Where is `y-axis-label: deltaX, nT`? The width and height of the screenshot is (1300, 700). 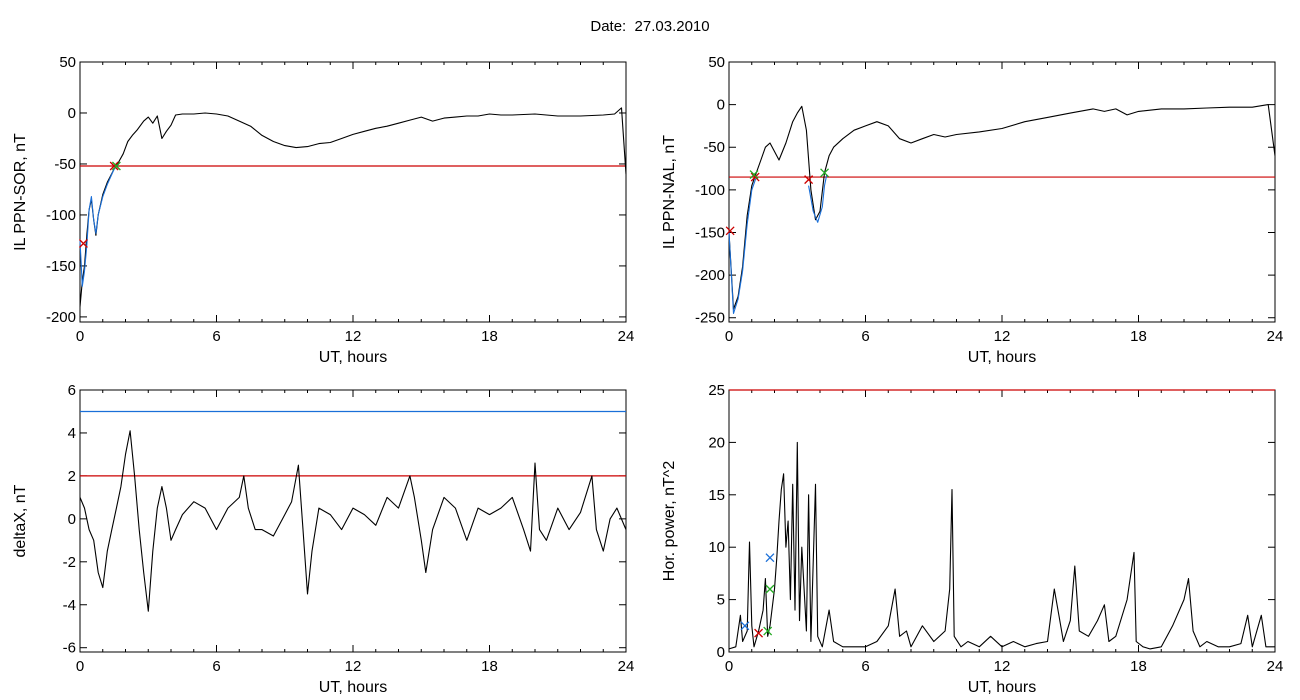
y-axis-label: deltaX, nT is located at coordinates (20, 520).